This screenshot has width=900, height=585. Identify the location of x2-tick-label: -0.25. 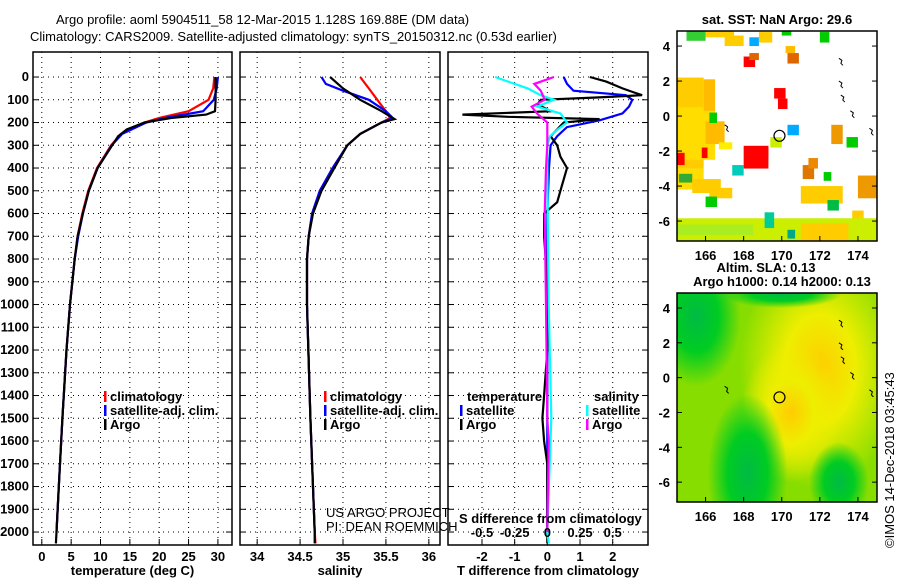
(515, 532).